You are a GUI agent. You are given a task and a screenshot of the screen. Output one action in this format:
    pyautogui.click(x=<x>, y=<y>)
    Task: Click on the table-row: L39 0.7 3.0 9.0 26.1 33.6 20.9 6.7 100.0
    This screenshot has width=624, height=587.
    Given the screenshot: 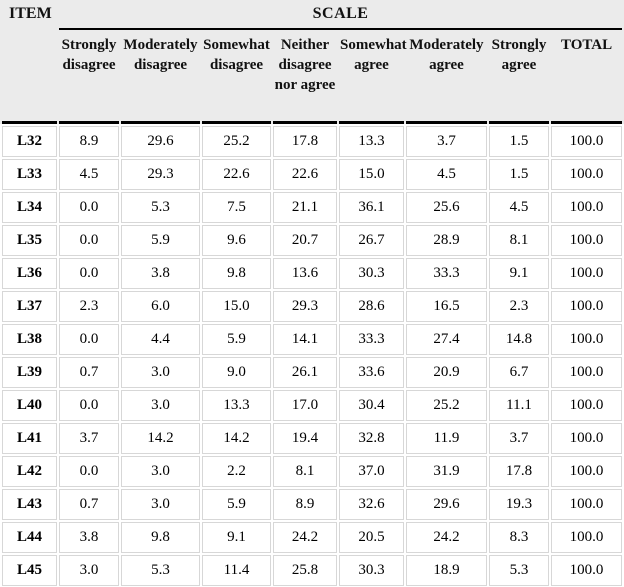 What is the action you would take?
    pyautogui.click(x=312, y=372)
    